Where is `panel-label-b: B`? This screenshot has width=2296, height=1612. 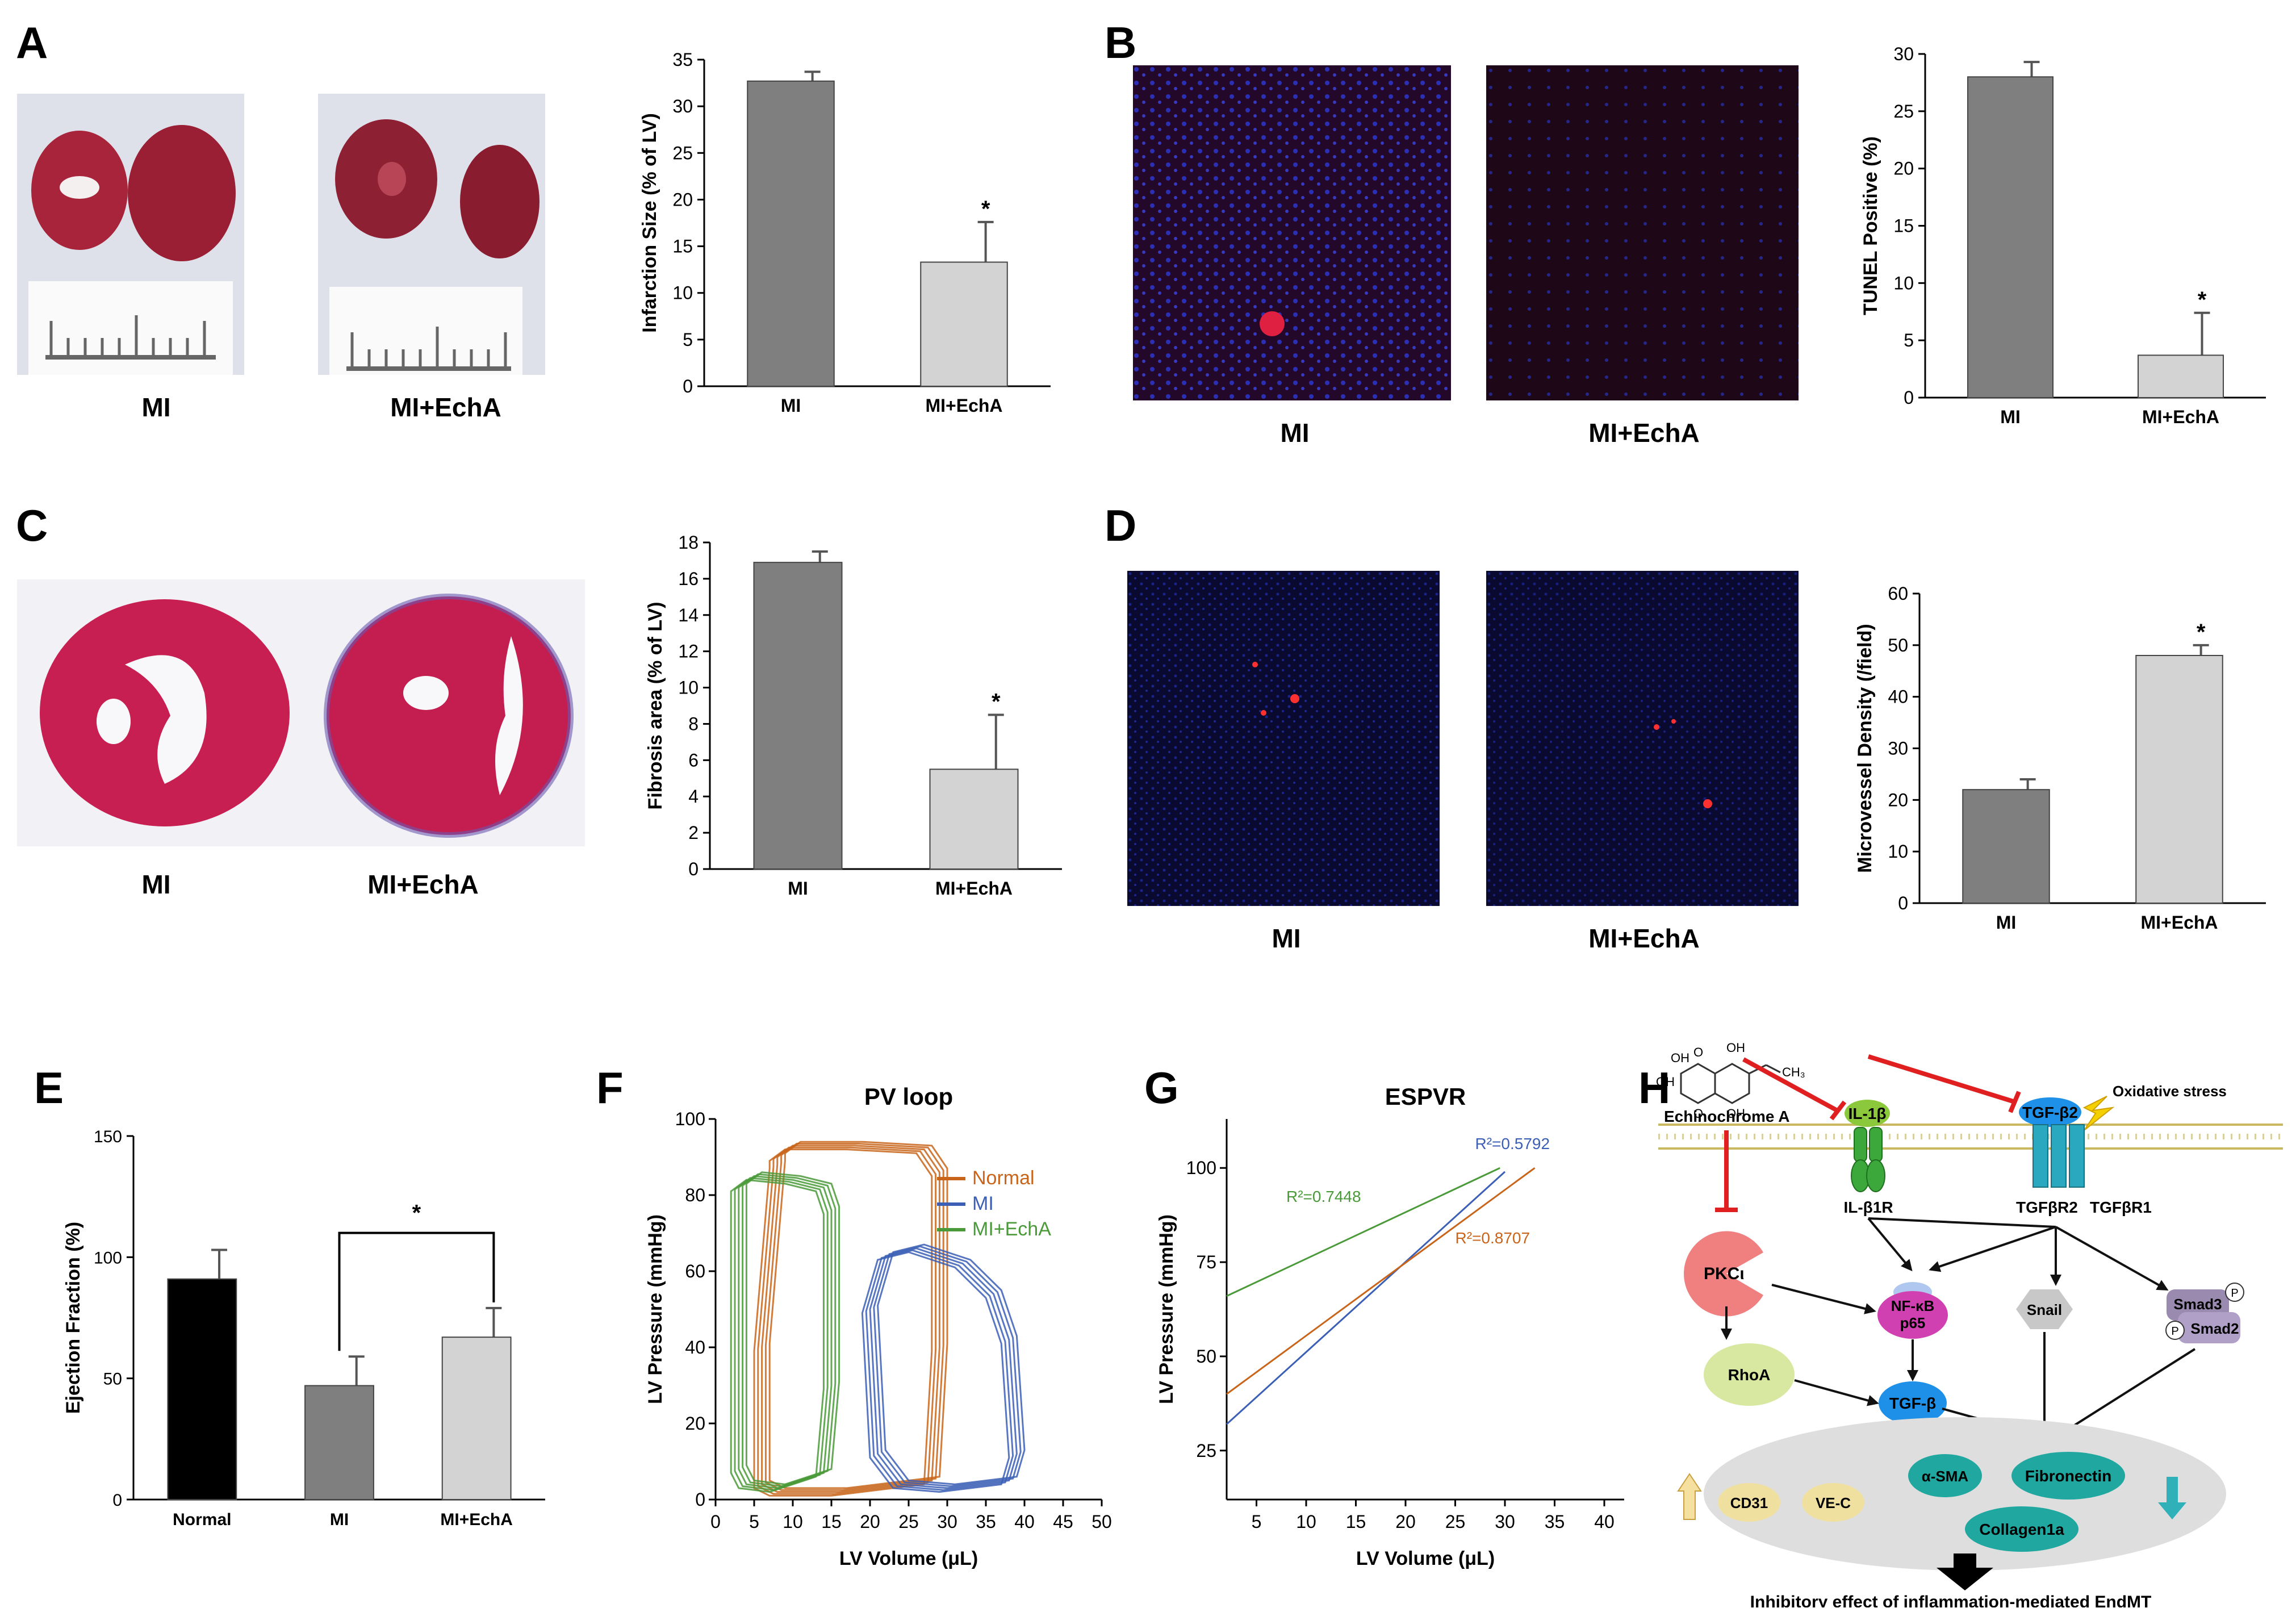 panel-label-b: B is located at coordinates (1121, 43).